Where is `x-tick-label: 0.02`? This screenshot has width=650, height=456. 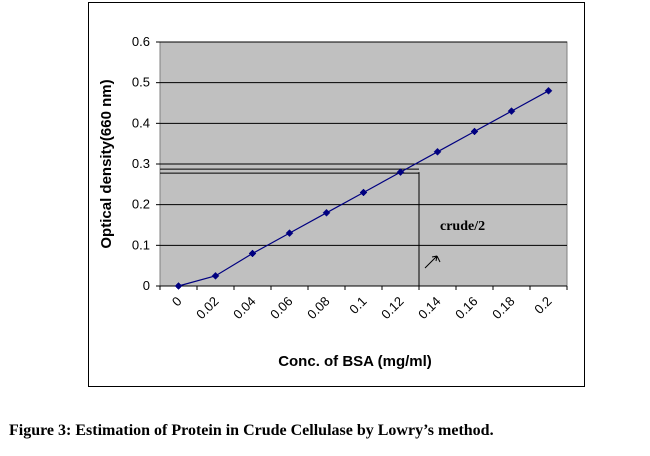 x-tick-label: 0.02 is located at coordinates (207, 308).